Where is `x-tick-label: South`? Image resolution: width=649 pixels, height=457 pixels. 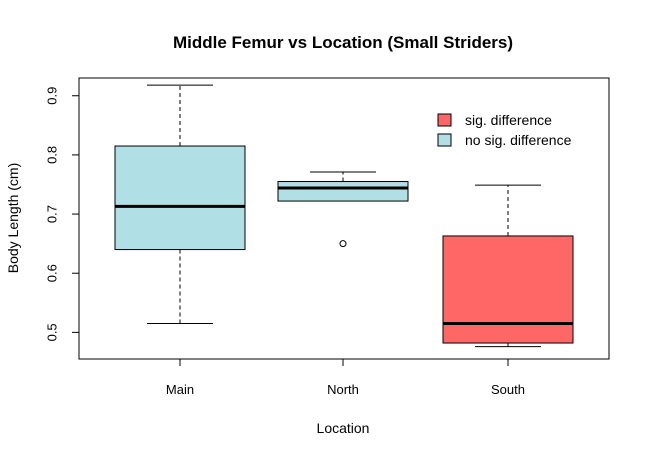 x-tick-label: South is located at coordinates (508, 389).